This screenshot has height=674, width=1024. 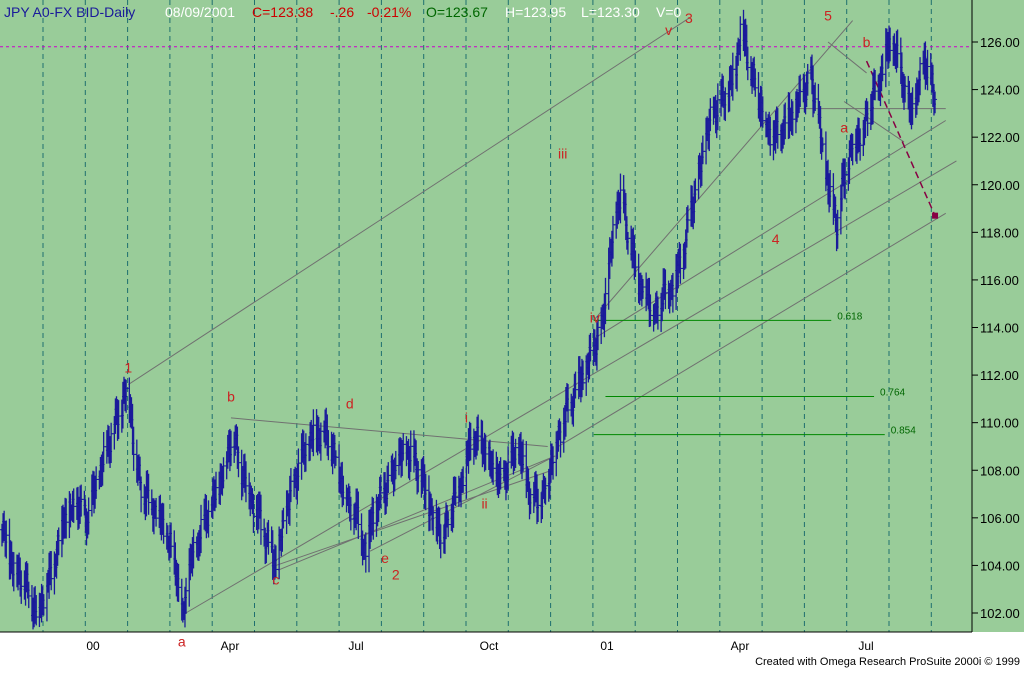 What do you see at coordinates (610, 12) in the screenshot?
I see `header-low: L=123.30` at bounding box center [610, 12].